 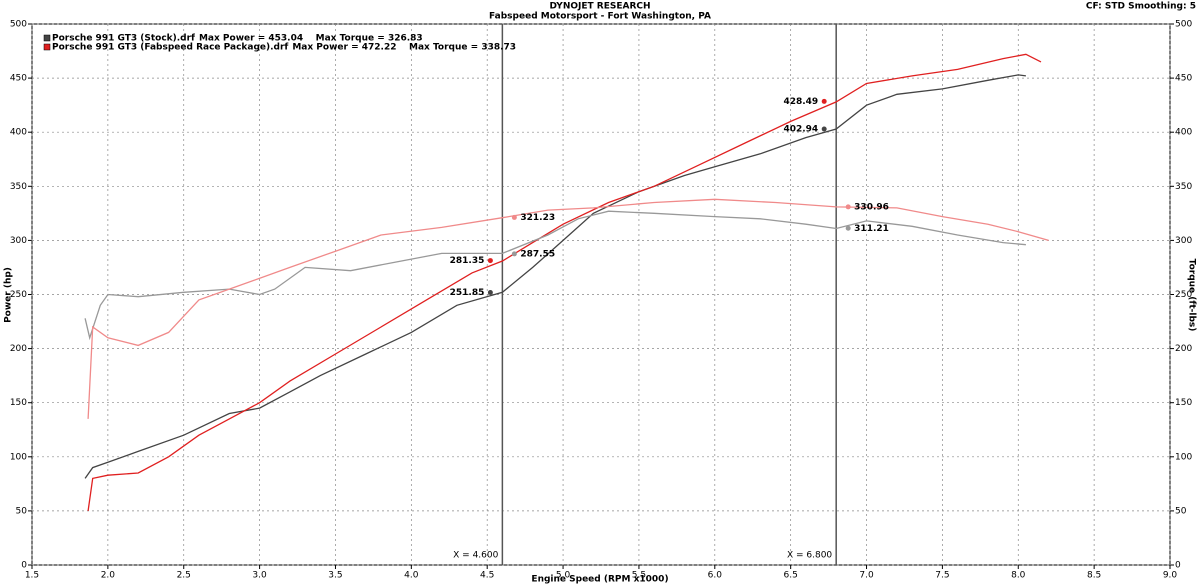 I want to click on x-tick-label: 4.5, so click(x=487, y=576).